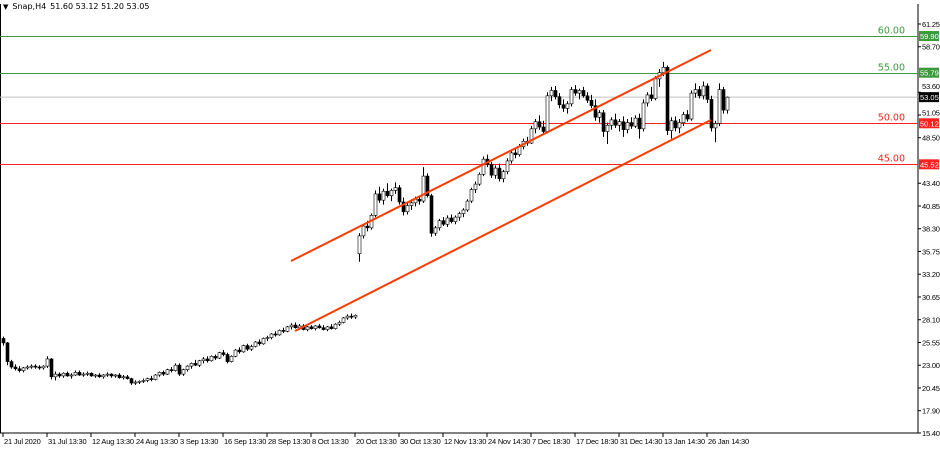  What do you see at coordinates (100, 6) in the screenshot?
I see `ohlc-readout: 51.60 53.12 51.20 53.05` at bounding box center [100, 6].